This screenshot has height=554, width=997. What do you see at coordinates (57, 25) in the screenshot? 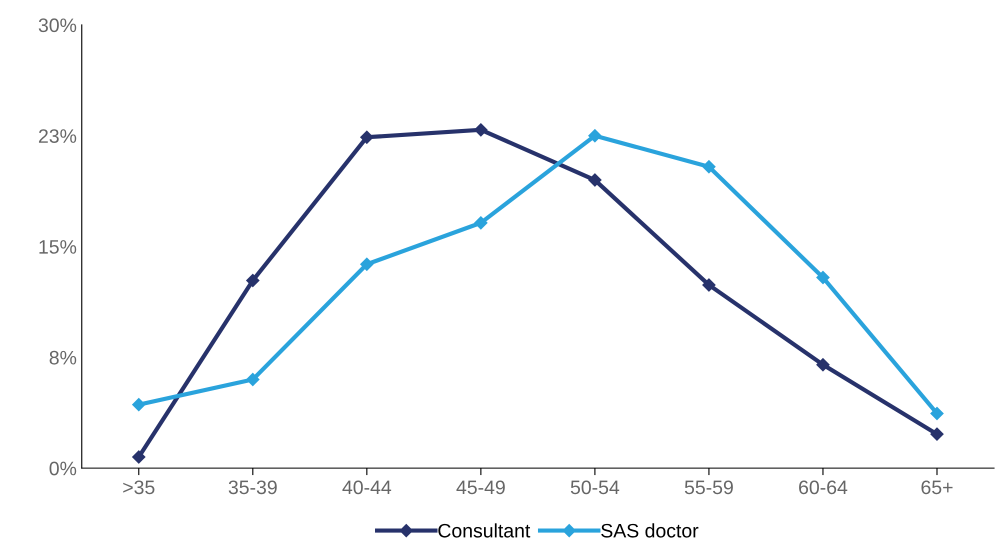
I see `y-tick-label: 30%` at bounding box center [57, 25].